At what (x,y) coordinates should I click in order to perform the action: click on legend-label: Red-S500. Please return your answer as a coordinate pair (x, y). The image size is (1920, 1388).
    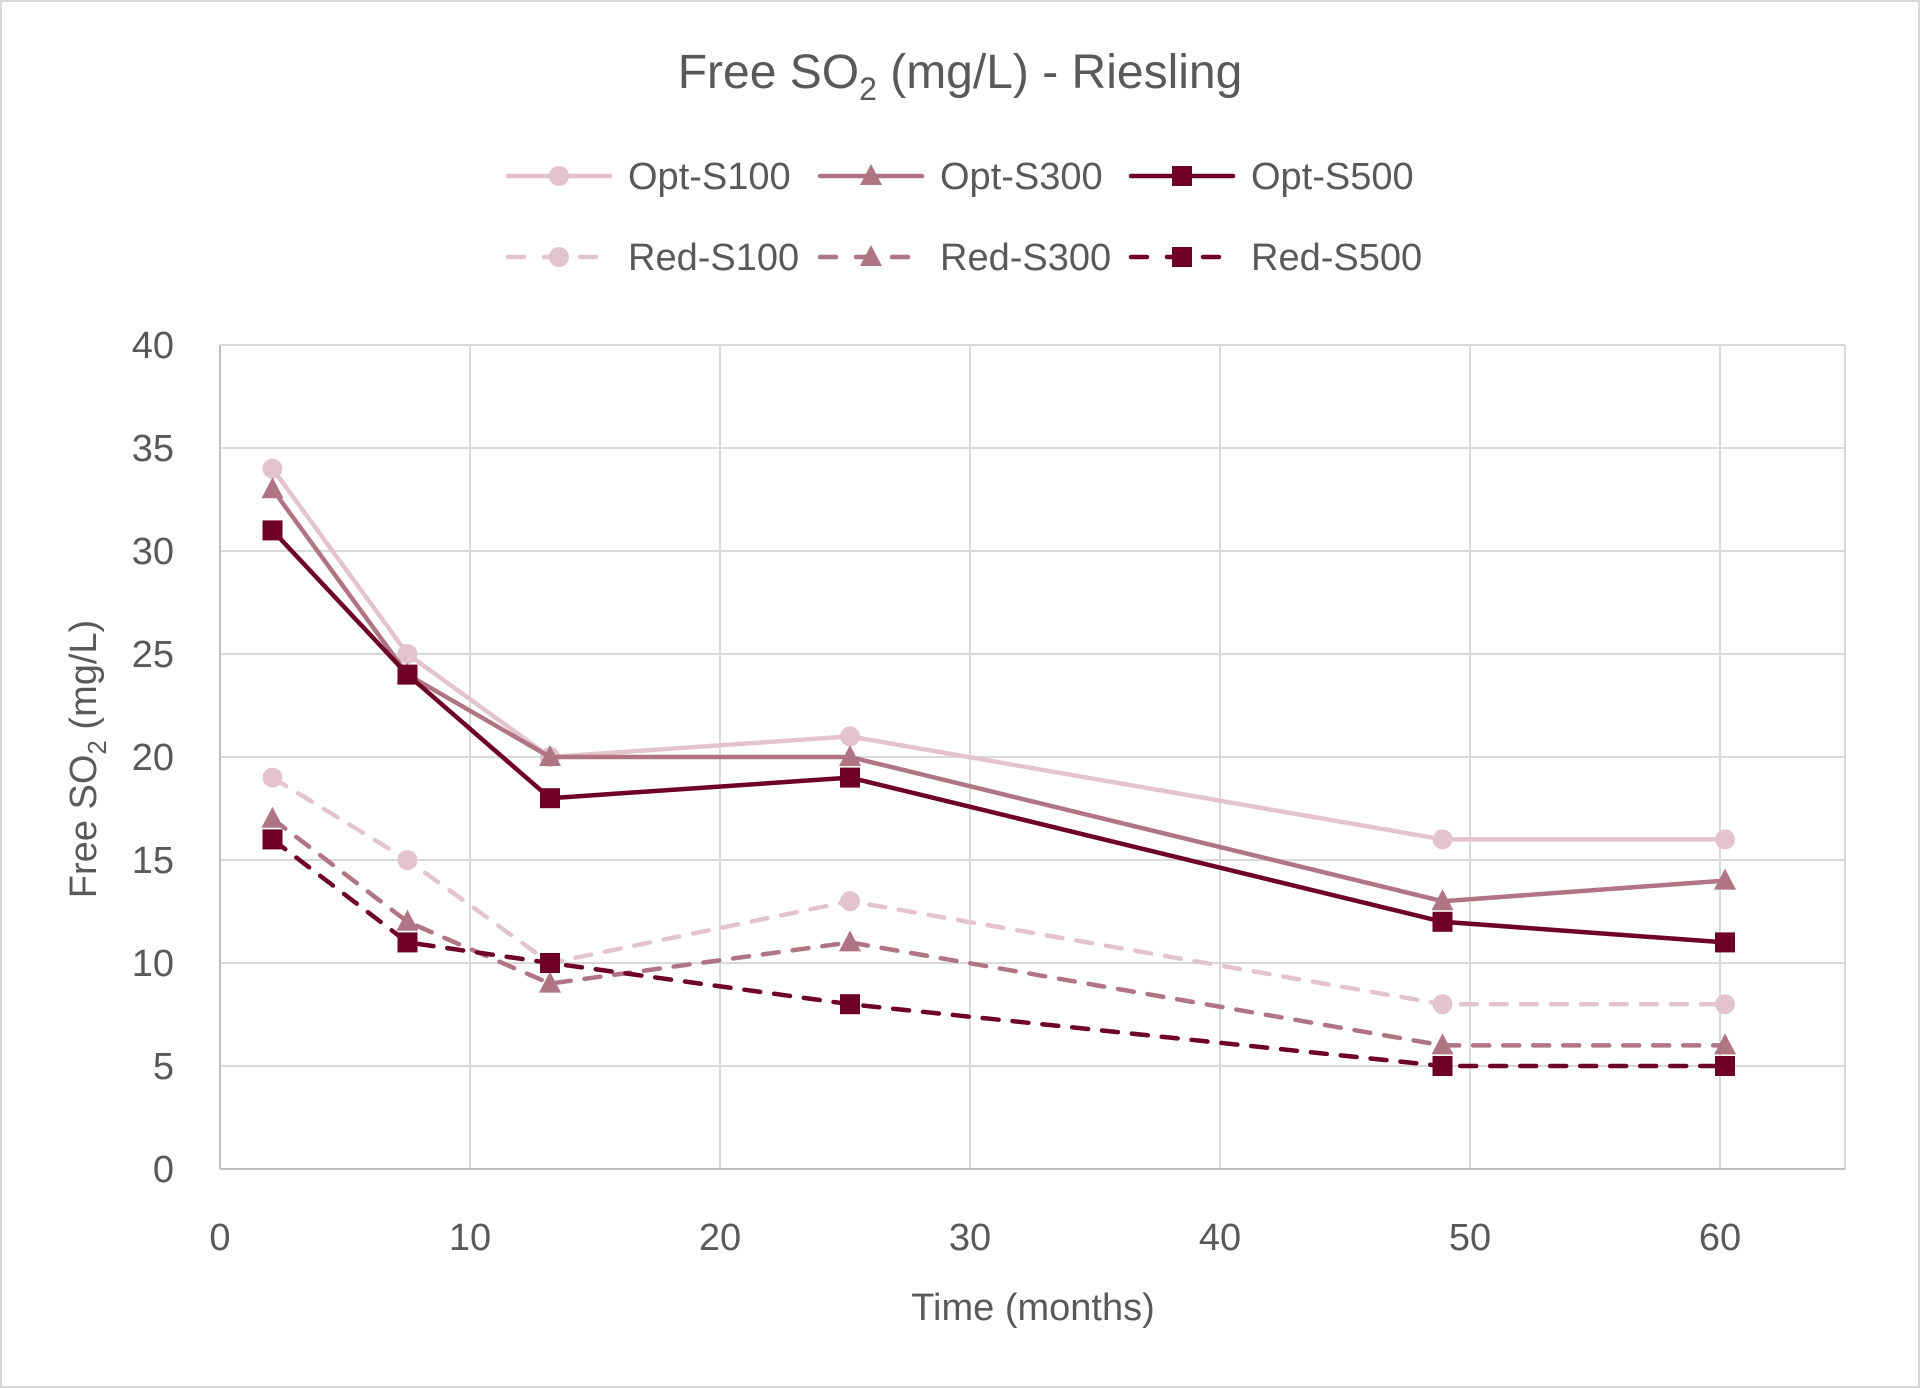
    Looking at the image, I should click on (1336, 258).